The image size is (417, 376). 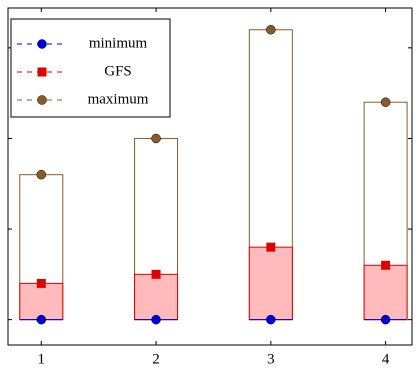 I want to click on x-tick-label: 4, so click(x=386, y=359).